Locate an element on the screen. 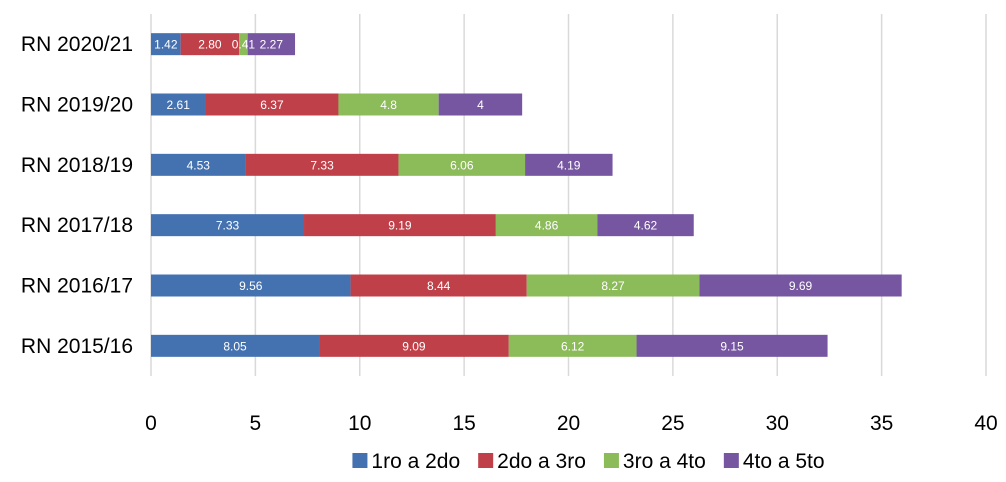 The width and height of the screenshot is (1006, 482). data-label: 4.19 is located at coordinates (569, 165).